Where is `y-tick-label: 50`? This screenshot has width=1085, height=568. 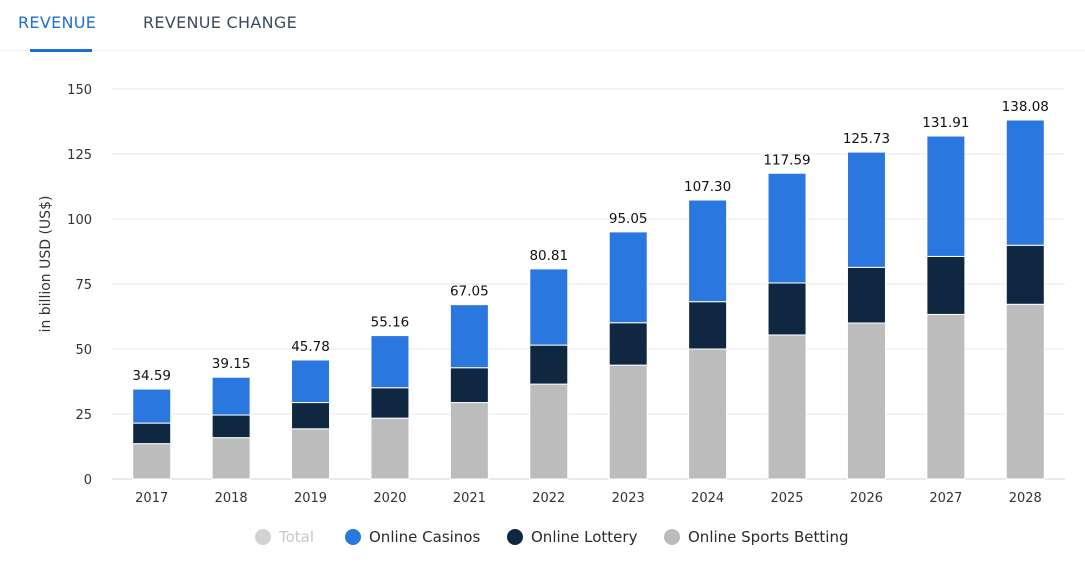 y-tick-label: 50 is located at coordinates (83, 350).